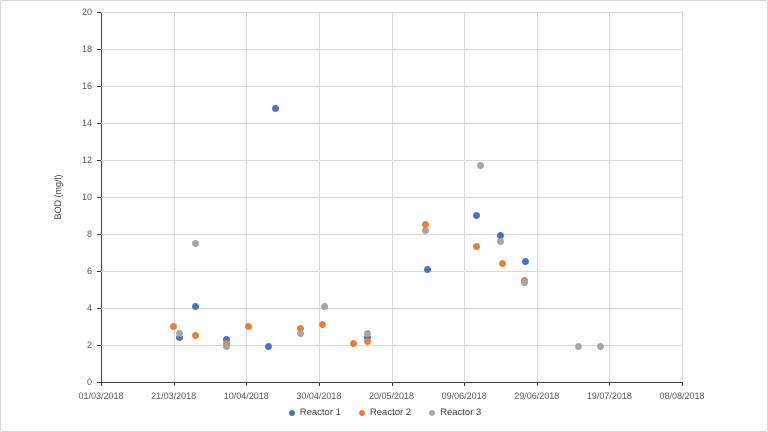 The width and height of the screenshot is (768, 432). Describe the element at coordinates (89, 345) in the screenshot. I see `y-tick-label: 2` at that location.